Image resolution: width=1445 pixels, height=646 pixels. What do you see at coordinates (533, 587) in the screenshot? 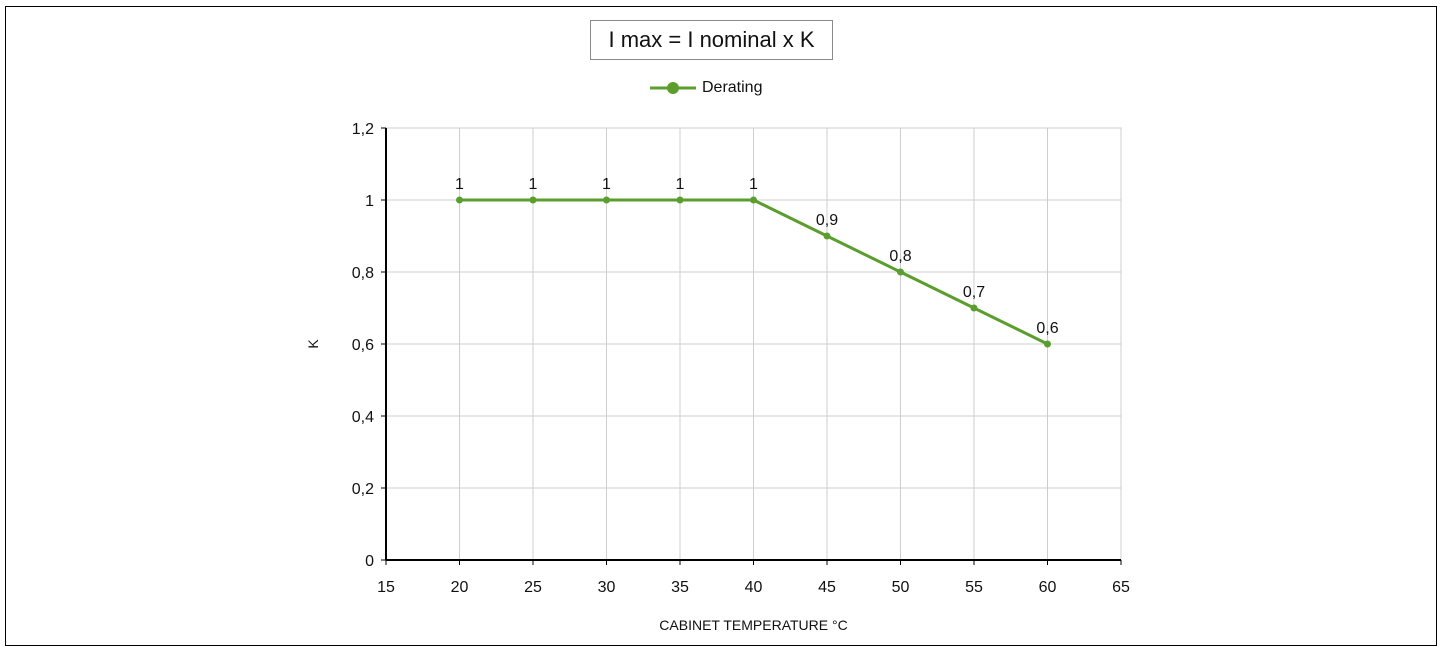
I see `x-tick-label: 25` at bounding box center [533, 587].